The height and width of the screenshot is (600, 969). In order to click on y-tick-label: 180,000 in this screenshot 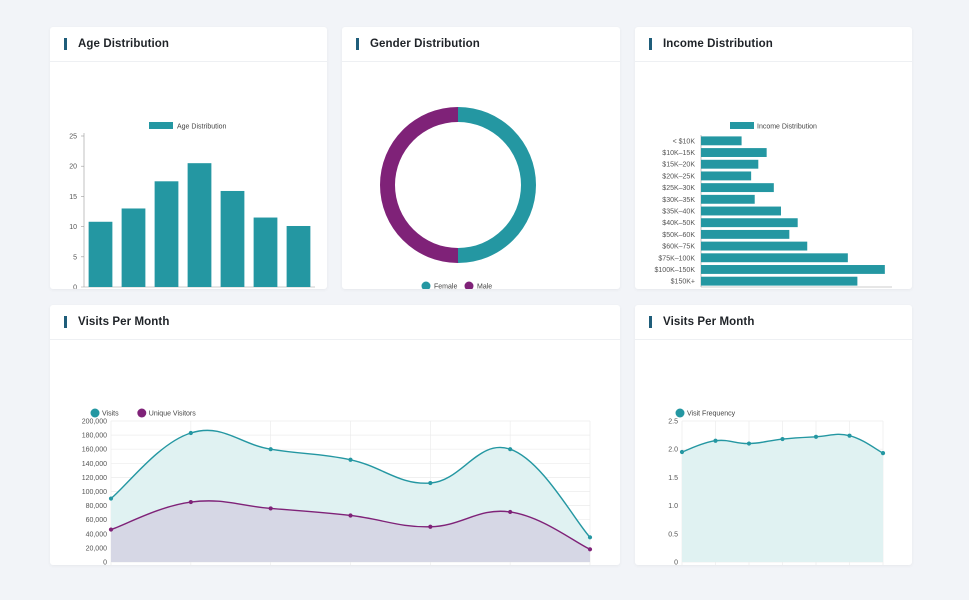, I will do `click(94, 436)`.